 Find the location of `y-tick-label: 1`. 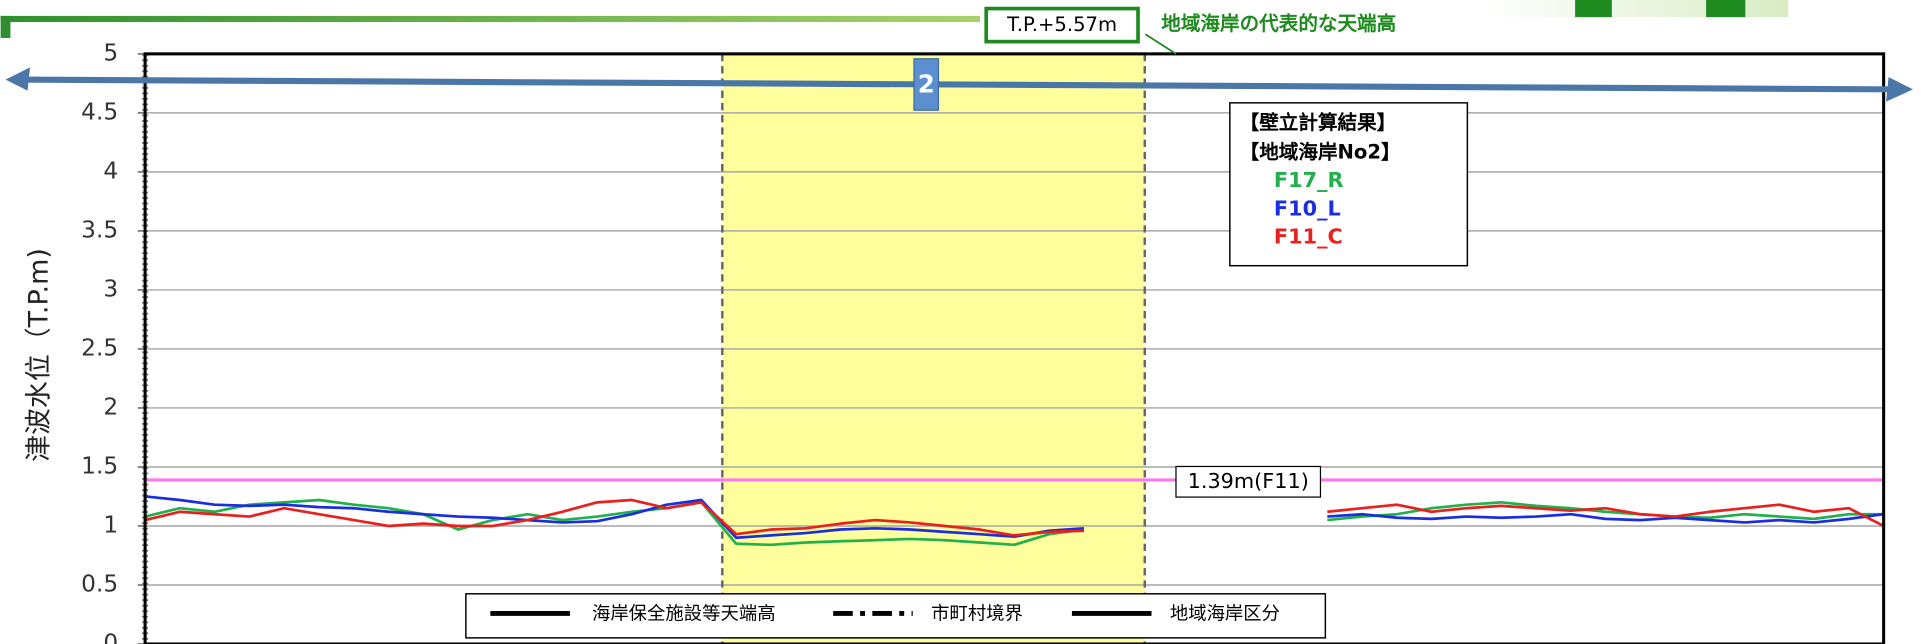

y-tick-label: 1 is located at coordinates (110, 524).